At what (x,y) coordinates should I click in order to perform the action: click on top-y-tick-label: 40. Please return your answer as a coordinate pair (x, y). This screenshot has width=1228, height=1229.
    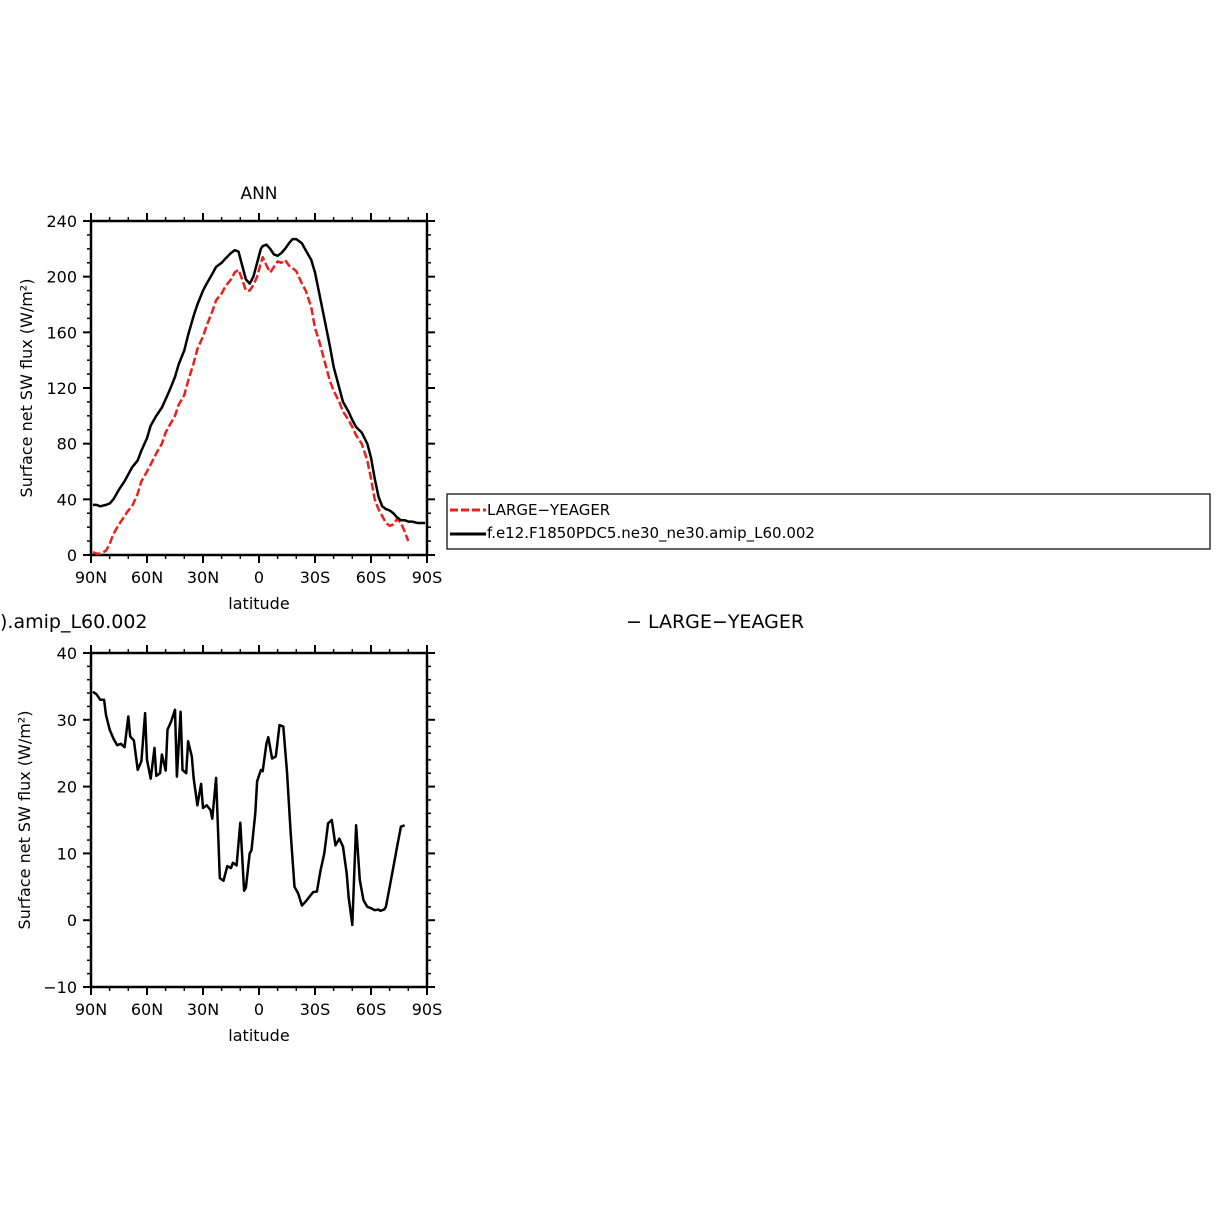
    Looking at the image, I should click on (67, 499).